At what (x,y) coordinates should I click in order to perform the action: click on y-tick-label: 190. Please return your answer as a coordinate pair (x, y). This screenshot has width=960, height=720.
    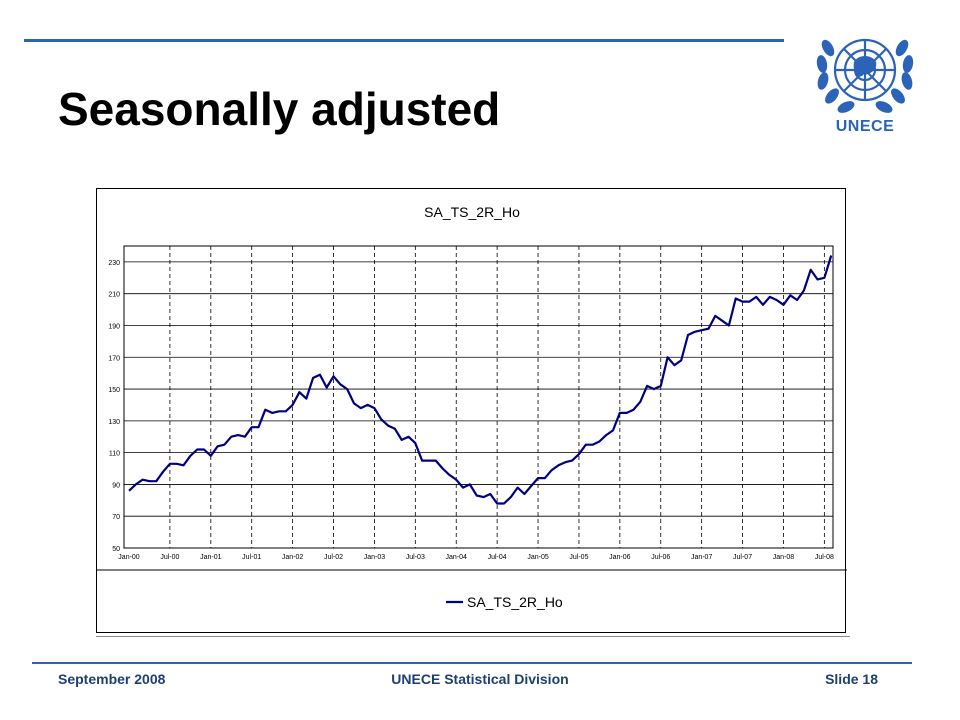
    Looking at the image, I should click on (114, 326).